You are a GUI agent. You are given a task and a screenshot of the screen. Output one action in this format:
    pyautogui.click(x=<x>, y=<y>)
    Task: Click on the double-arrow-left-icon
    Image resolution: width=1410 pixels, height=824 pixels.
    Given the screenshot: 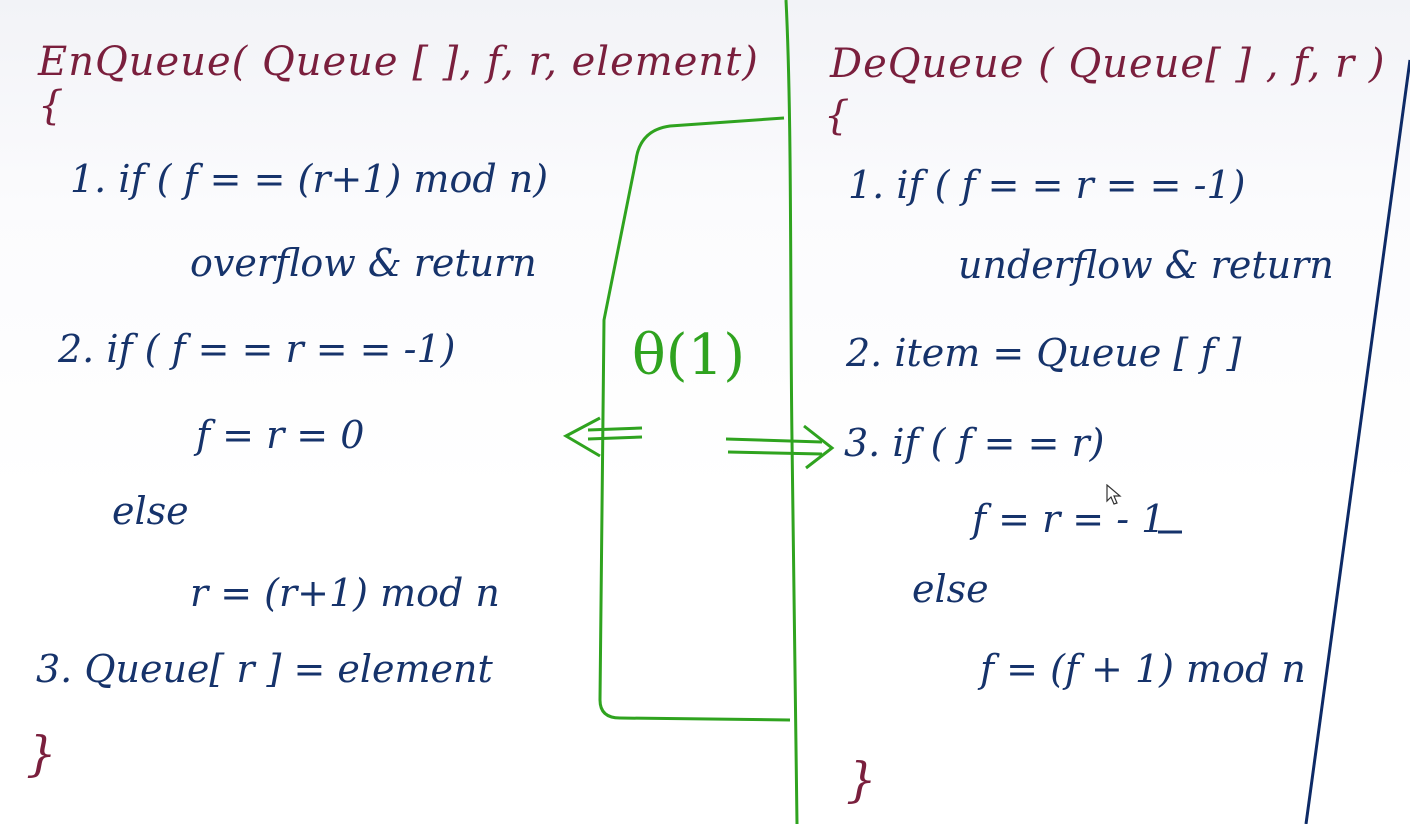 What is the action you would take?
    pyautogui.click(x=602, y=437)
    